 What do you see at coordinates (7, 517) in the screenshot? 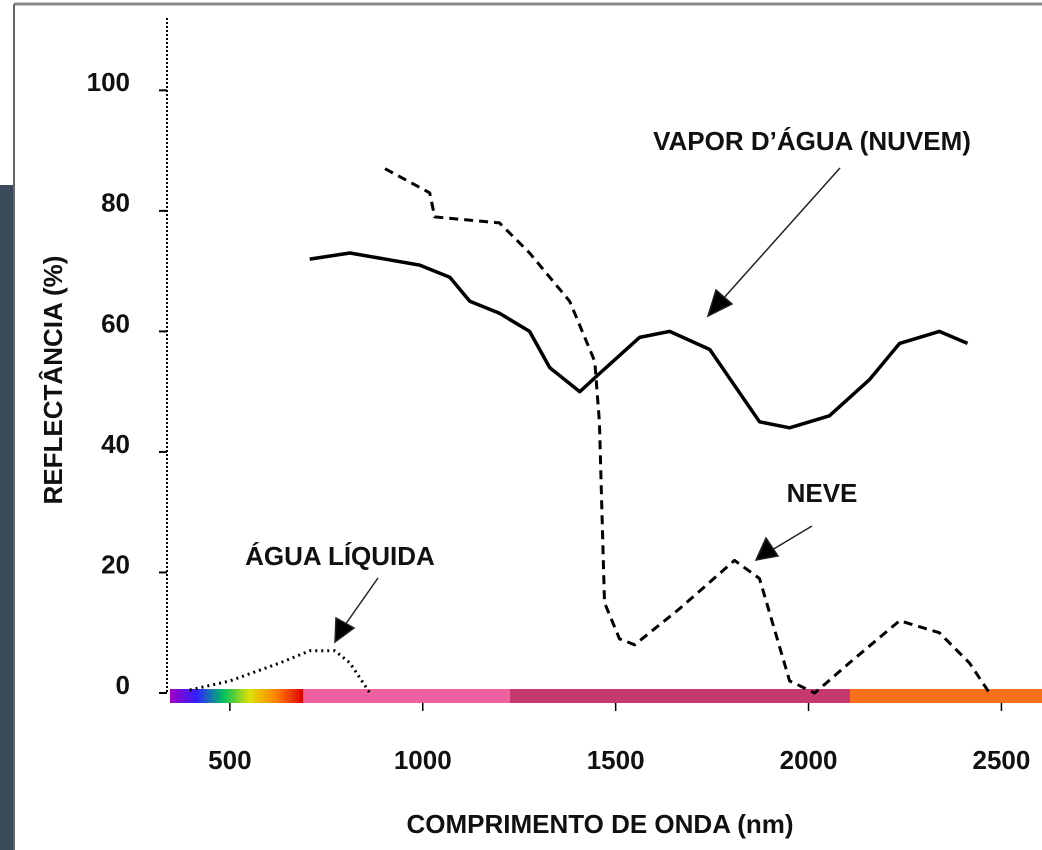
I see `left-strip` at bounding box center [7, 517].